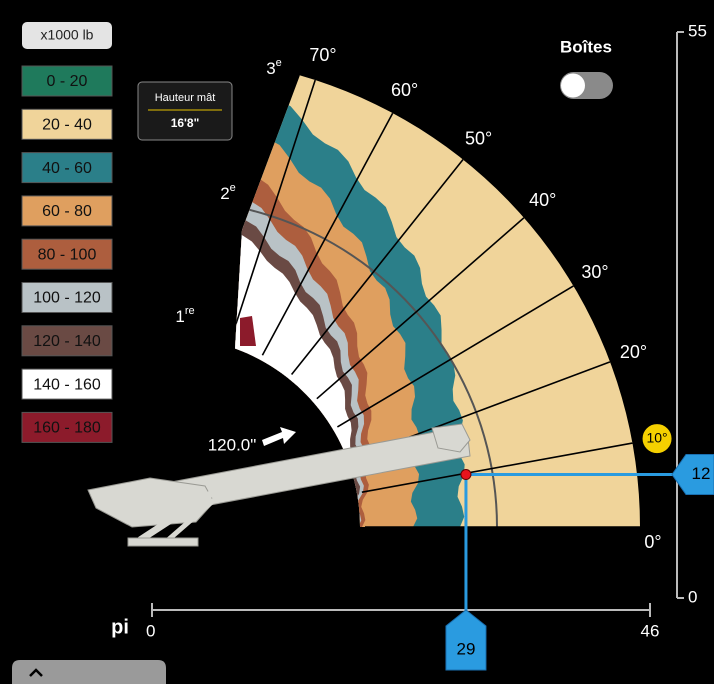 The width and height of the screenshot is (714, 684). I want to click on tick-label: 46, so click(650, 630).